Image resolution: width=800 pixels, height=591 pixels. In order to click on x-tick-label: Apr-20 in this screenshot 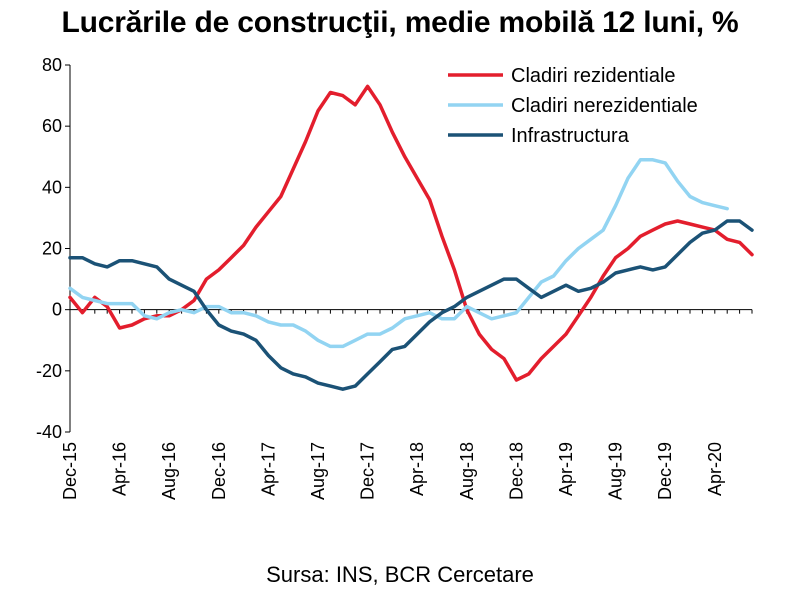, I will do `click(715, 469)`.